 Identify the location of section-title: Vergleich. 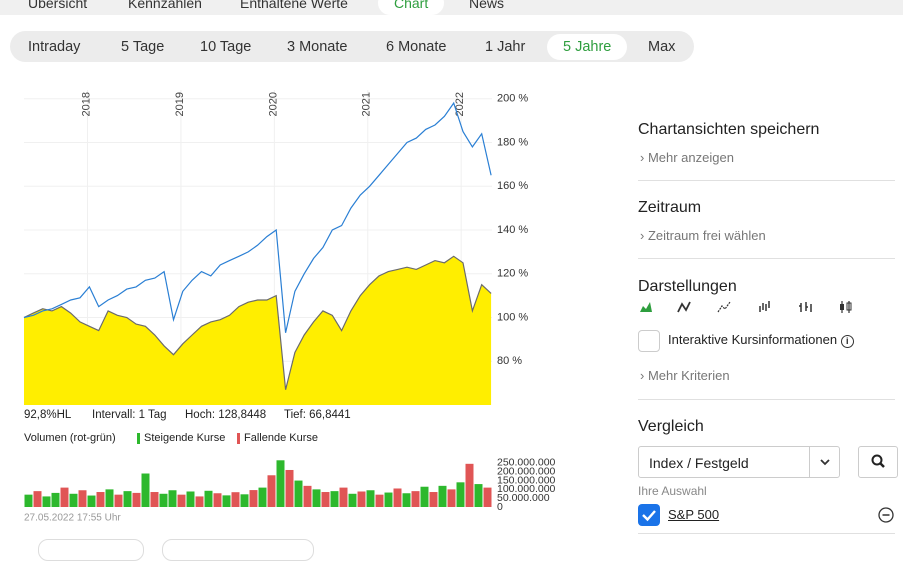
(671, 426).